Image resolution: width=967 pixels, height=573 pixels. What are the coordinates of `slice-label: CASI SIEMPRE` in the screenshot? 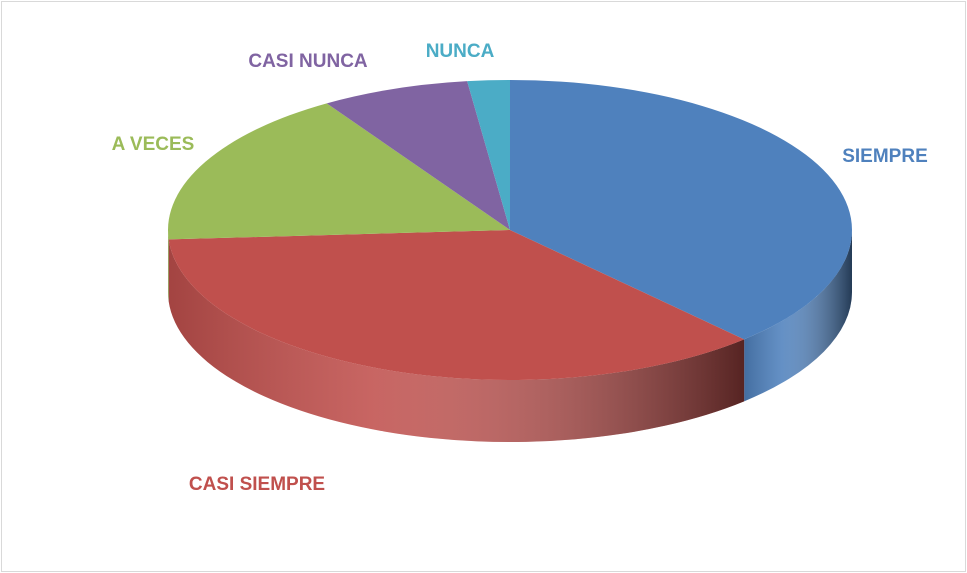 It's located at (257, 484).